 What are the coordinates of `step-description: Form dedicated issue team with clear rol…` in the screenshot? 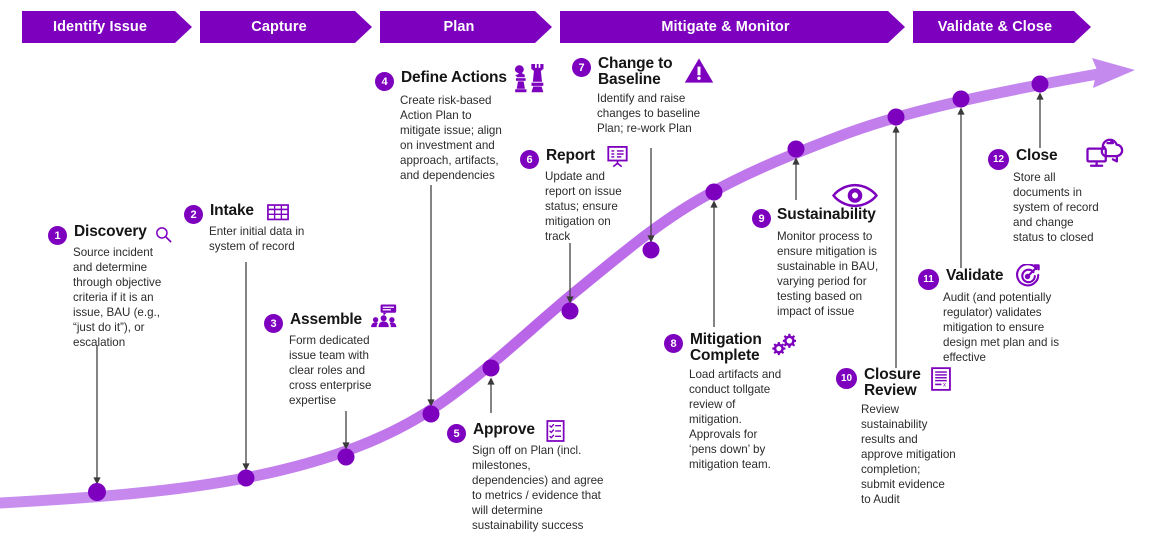 It's located at (330, 370).